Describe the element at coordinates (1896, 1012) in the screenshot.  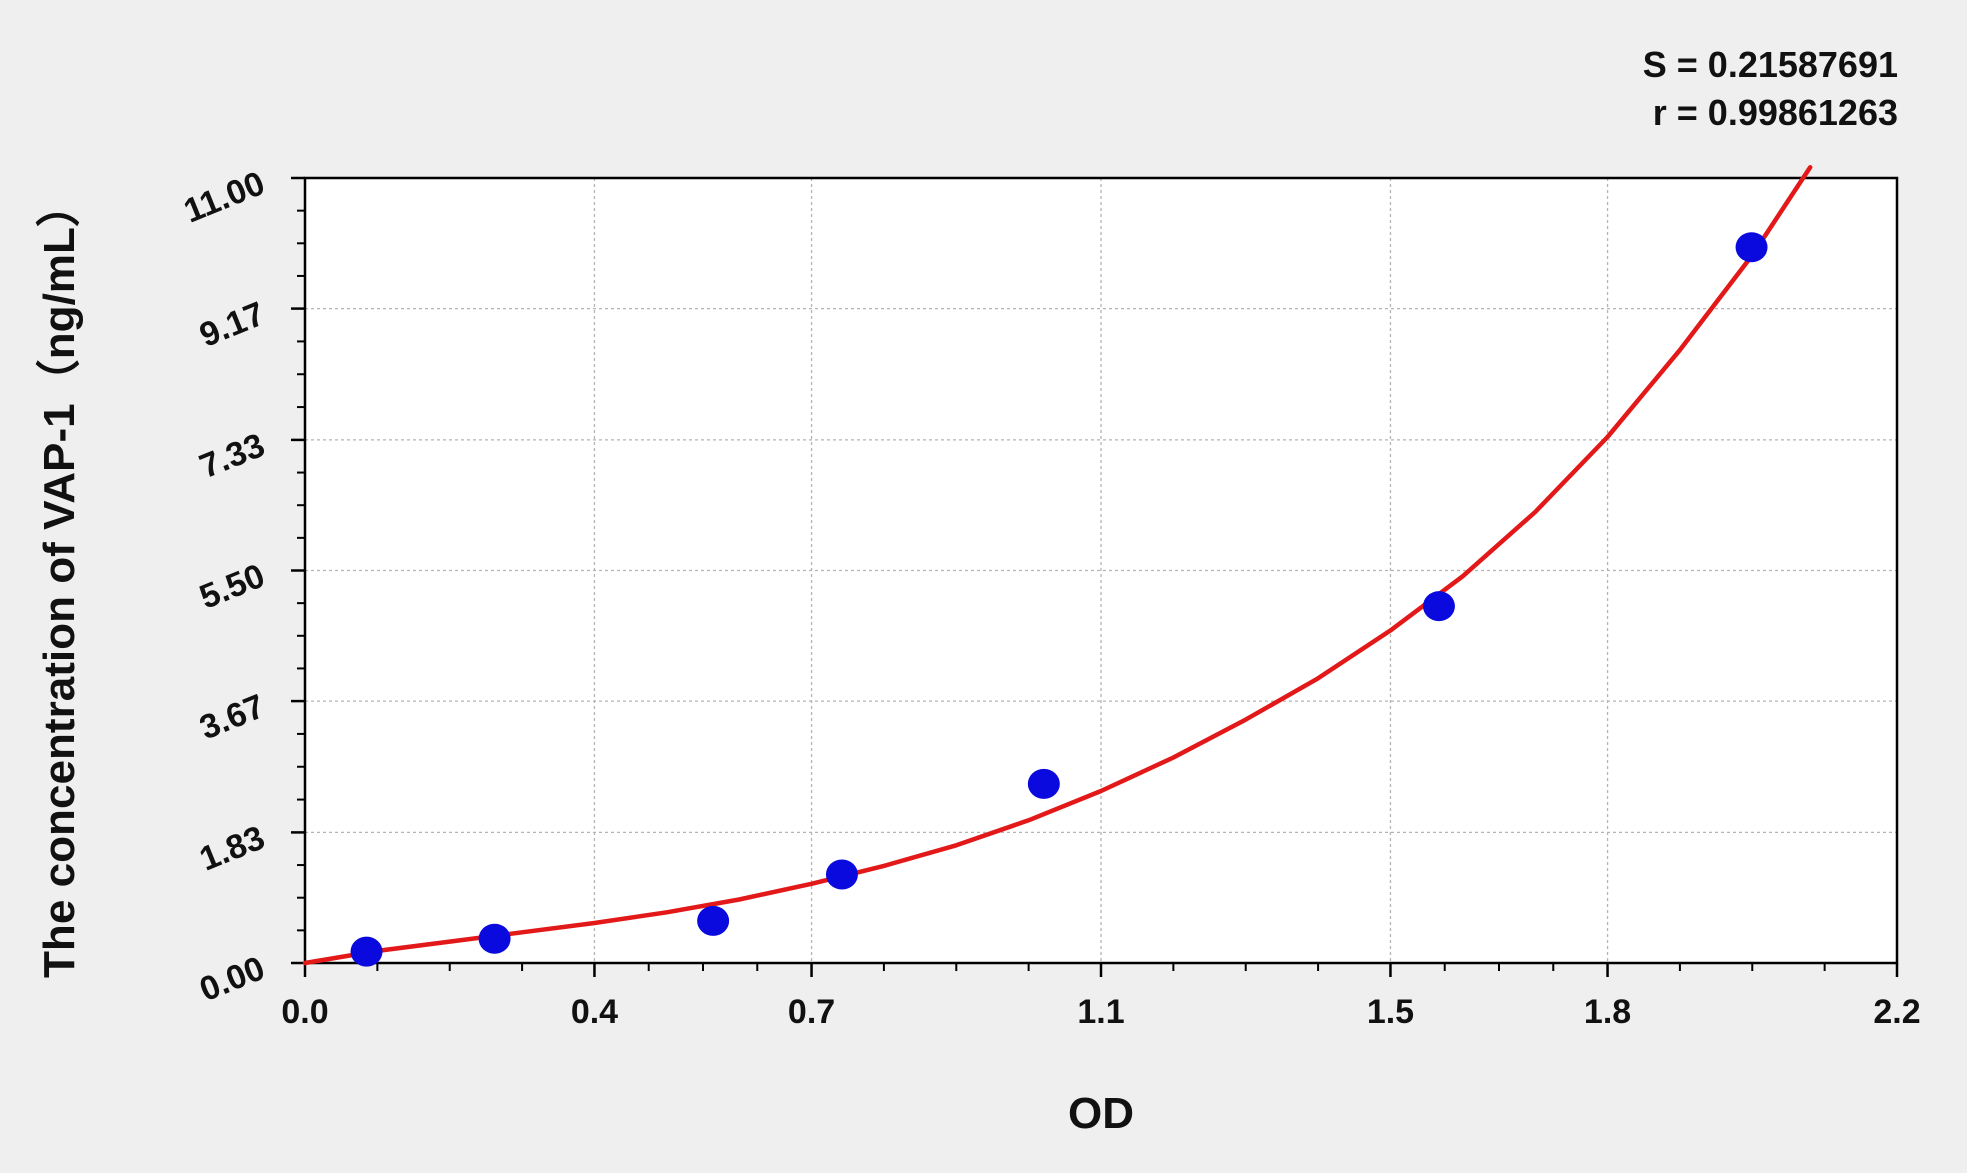
I see `x-tick-label: 2.2` at that location.